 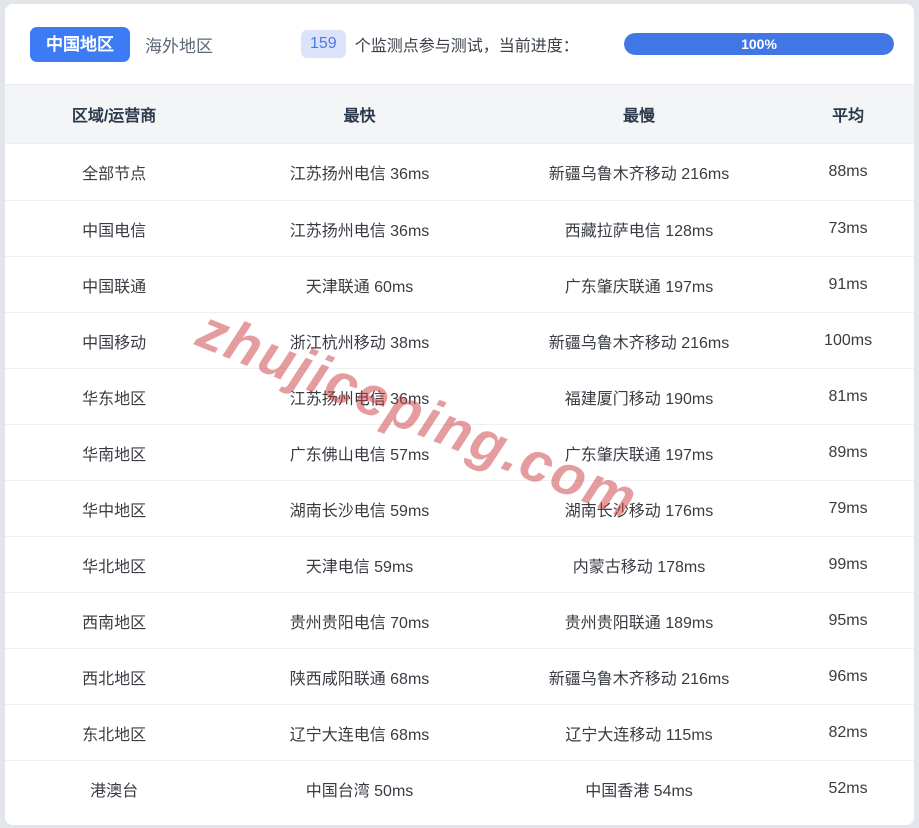 What do you see at coordinates (848, 788) in the screenshot?
I see `cell-average: 52ms` at bounding box center [848, 788].